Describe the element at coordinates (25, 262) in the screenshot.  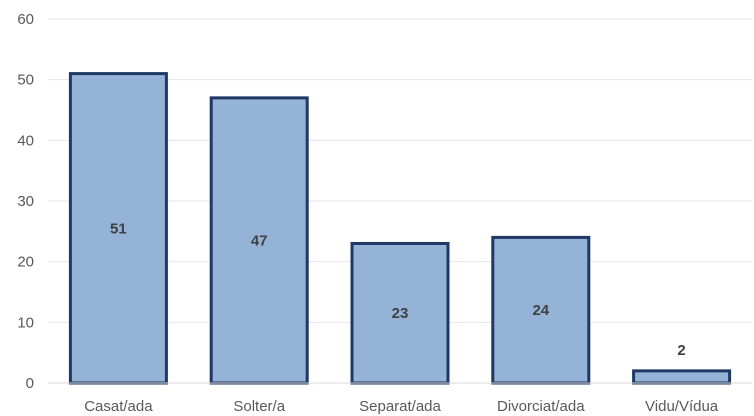
I see `y-tick-label: 20` at that location.